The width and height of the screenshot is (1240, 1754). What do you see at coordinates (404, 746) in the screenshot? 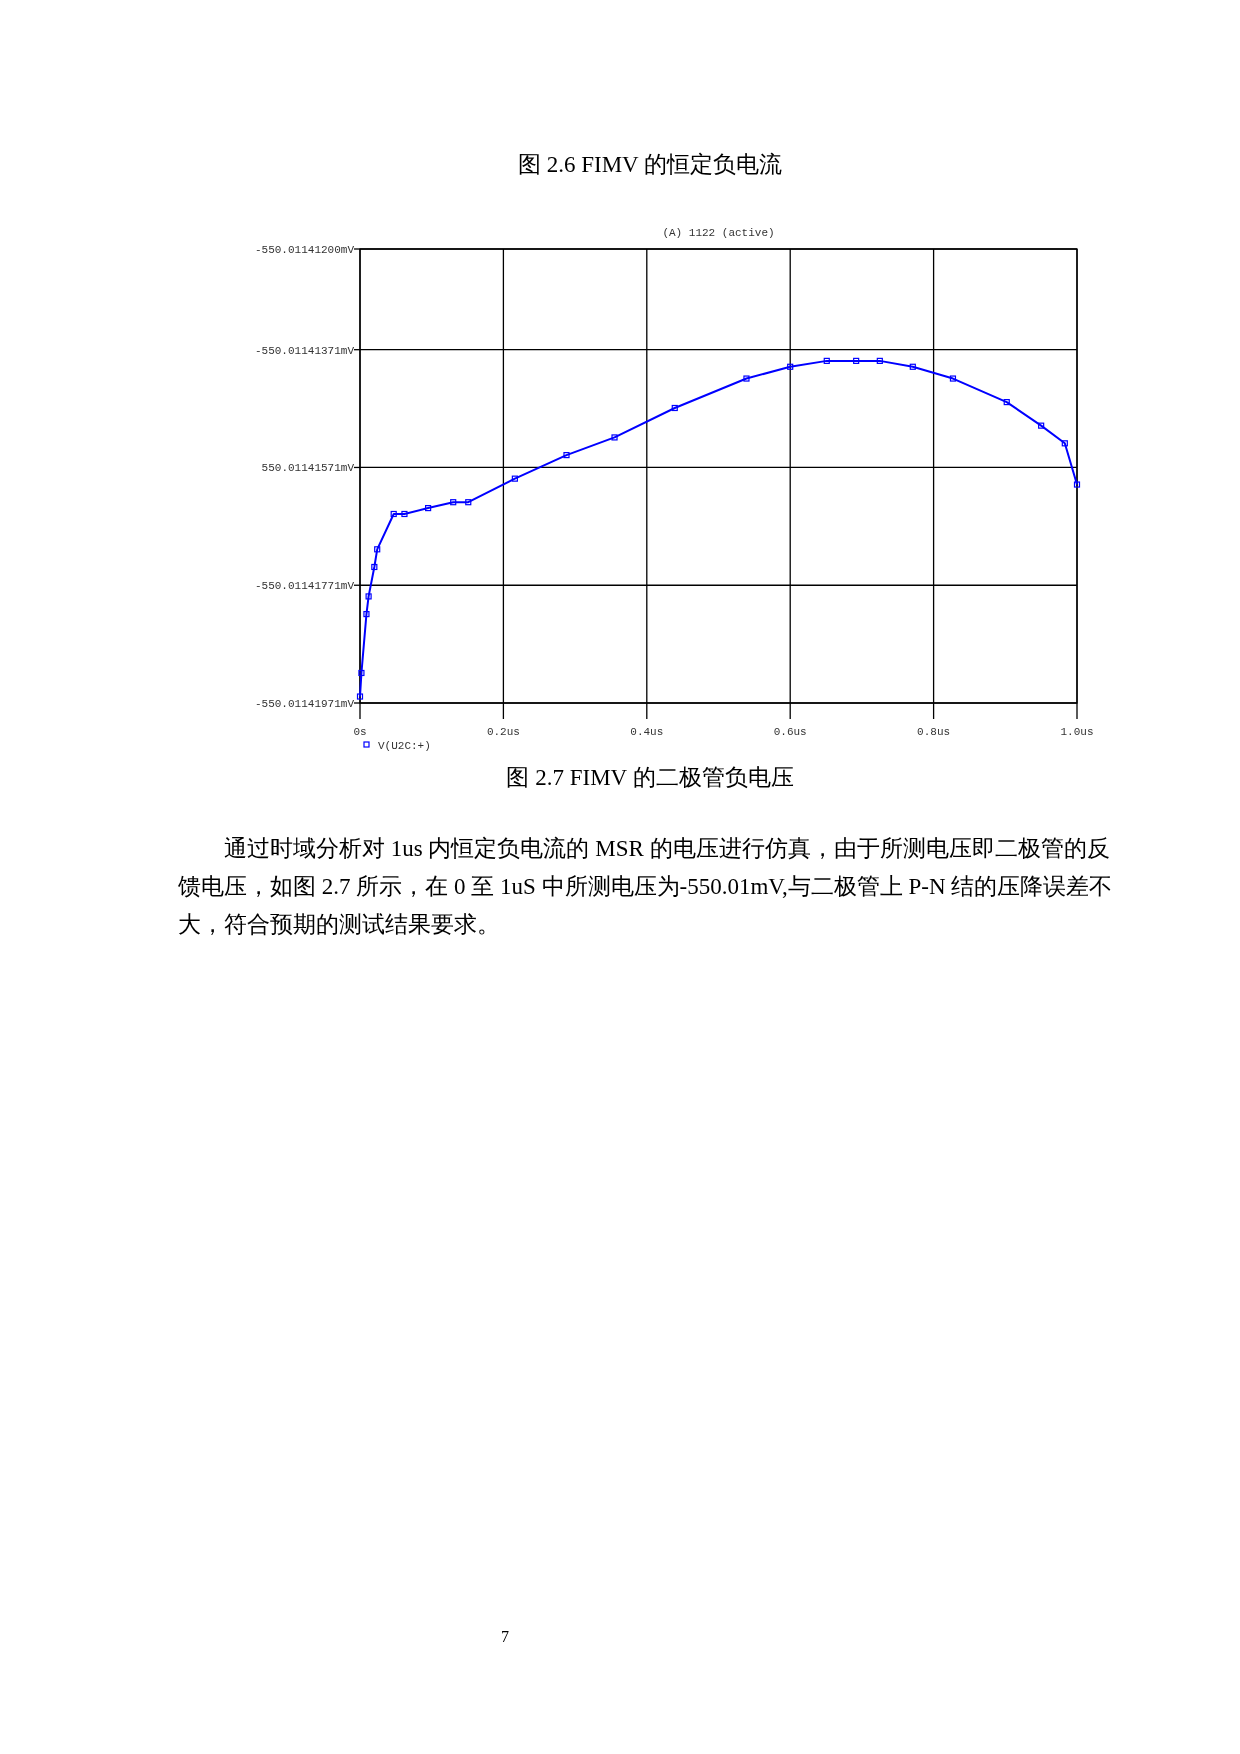
I see `legend-label: V(U2C:+)` at bounding box center [404, 746].